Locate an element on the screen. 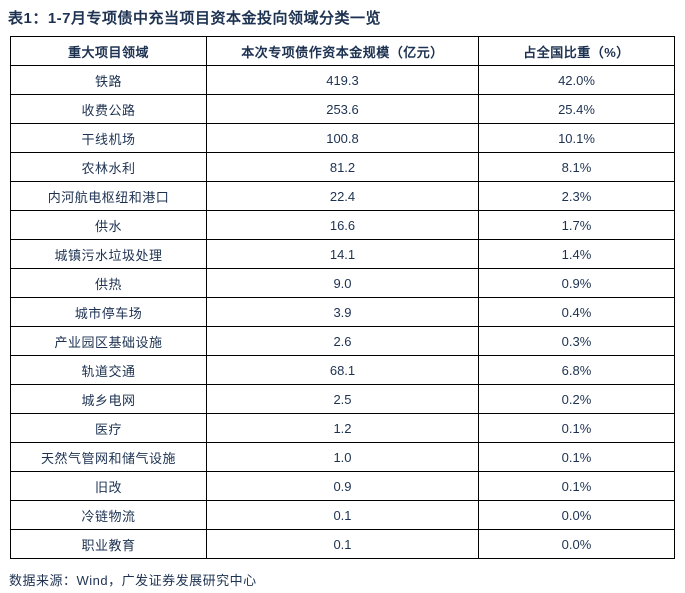 This screenshot has height=593, width=685. row-scale-cell: 68.1 is located at coordinates (342, 370).